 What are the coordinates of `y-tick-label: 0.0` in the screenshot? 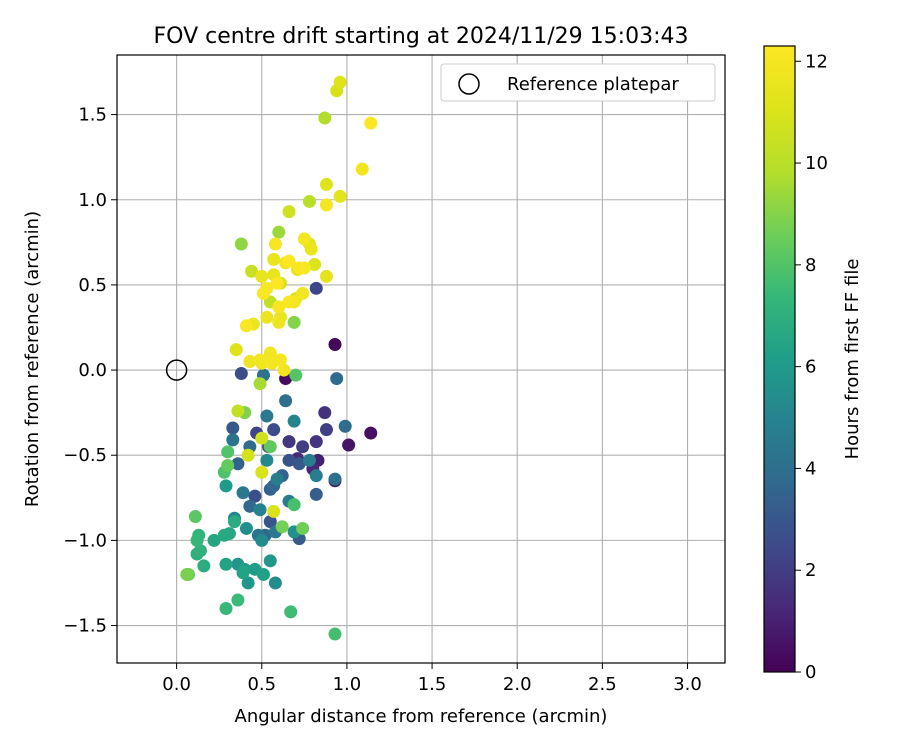 It's located at (92, 370).